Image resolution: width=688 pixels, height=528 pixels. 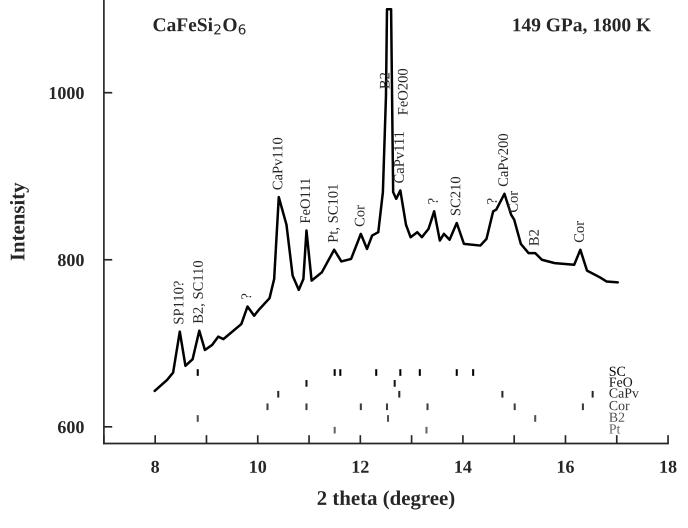 What do you see at coordinates (305, 201) in the screenshot?
I see `annotation: FeO111` at bounding box center [305, 201].